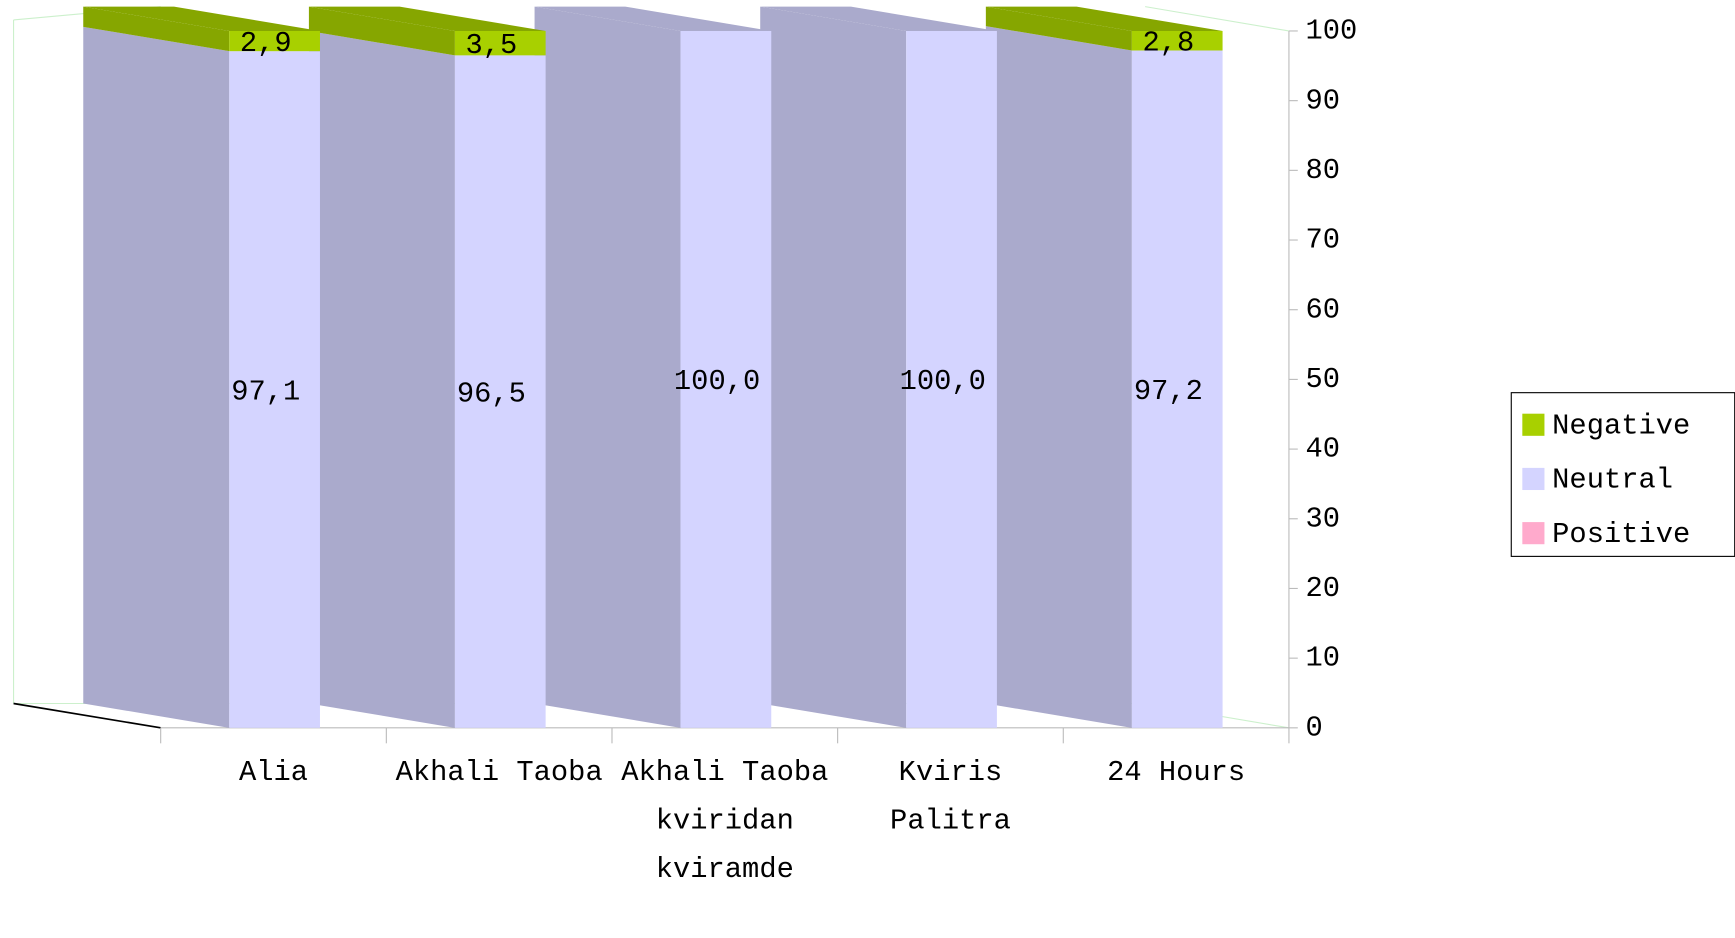 The image size is (1735, 938). I want to click on legend-label: Positive, so click(1621, 534).